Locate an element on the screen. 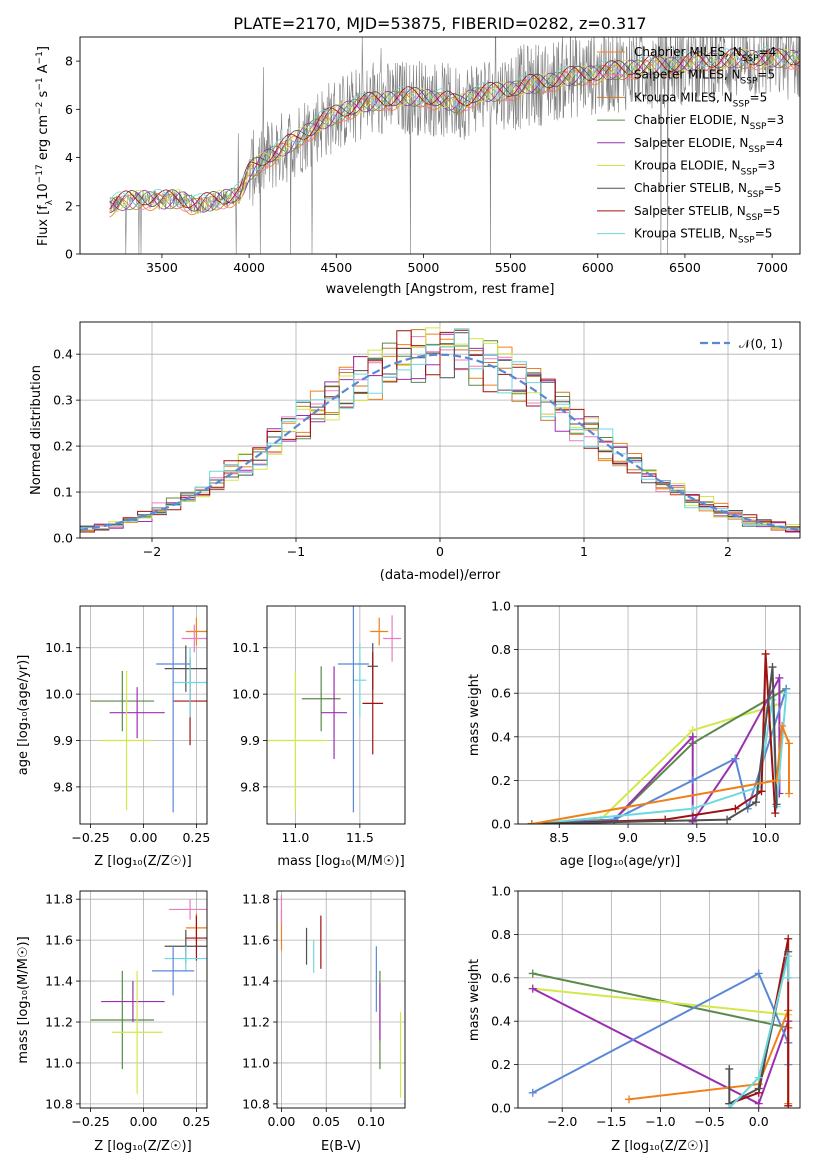 The image size is (819, 1170). x-tick-label: 11.5 is located at coordinates (360, 837).